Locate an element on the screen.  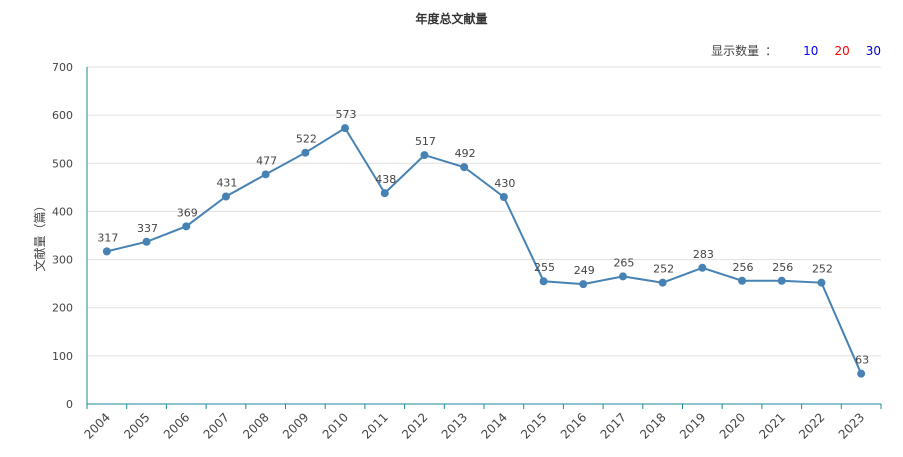
y-tick-label: 600 is located at coordinates (62, 115).